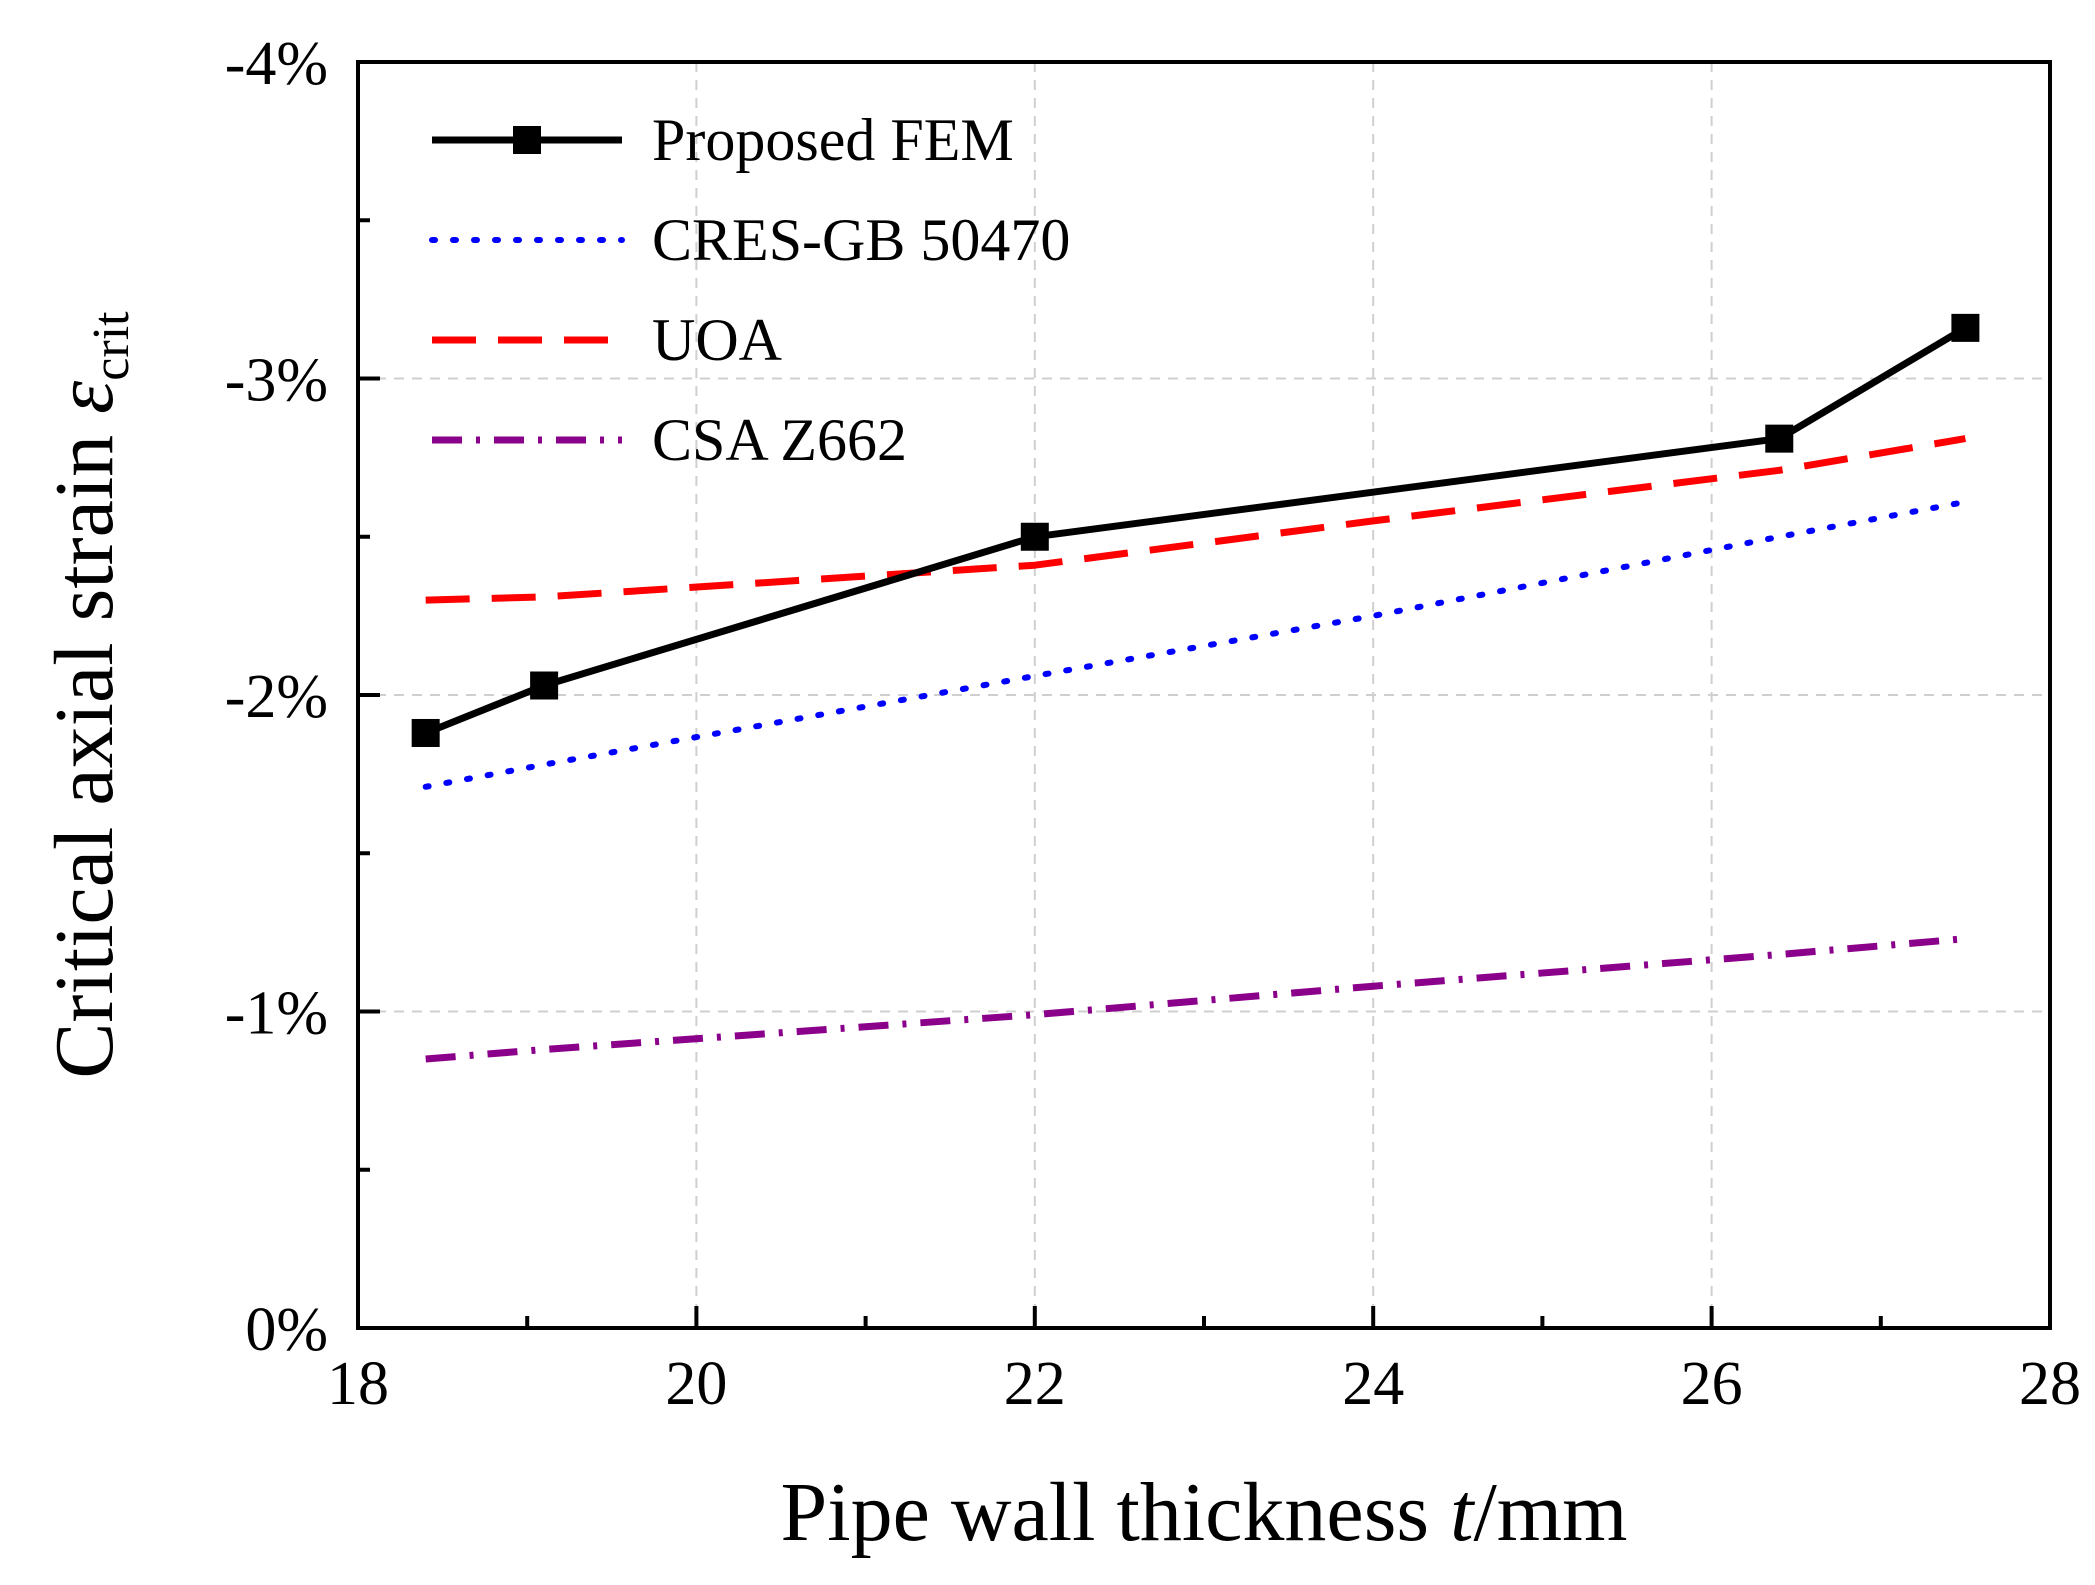  What do you see at coordinates (696, 1384) in the screenshot?
I see `x-tick-label: 20` at bounding box center [696, 1384].